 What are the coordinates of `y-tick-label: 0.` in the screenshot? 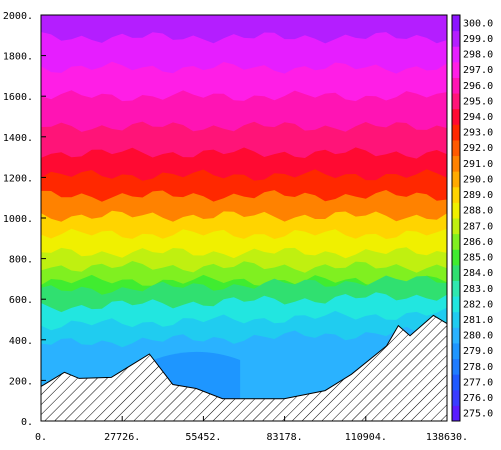 It's located at (27, 422).